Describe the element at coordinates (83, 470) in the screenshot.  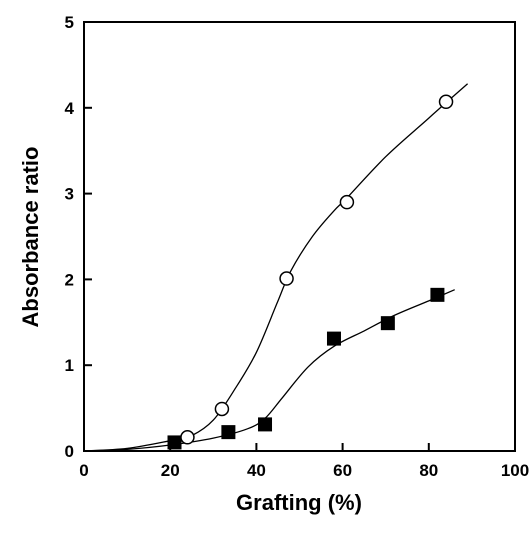
I see `x-tick-label: 0` at that location.